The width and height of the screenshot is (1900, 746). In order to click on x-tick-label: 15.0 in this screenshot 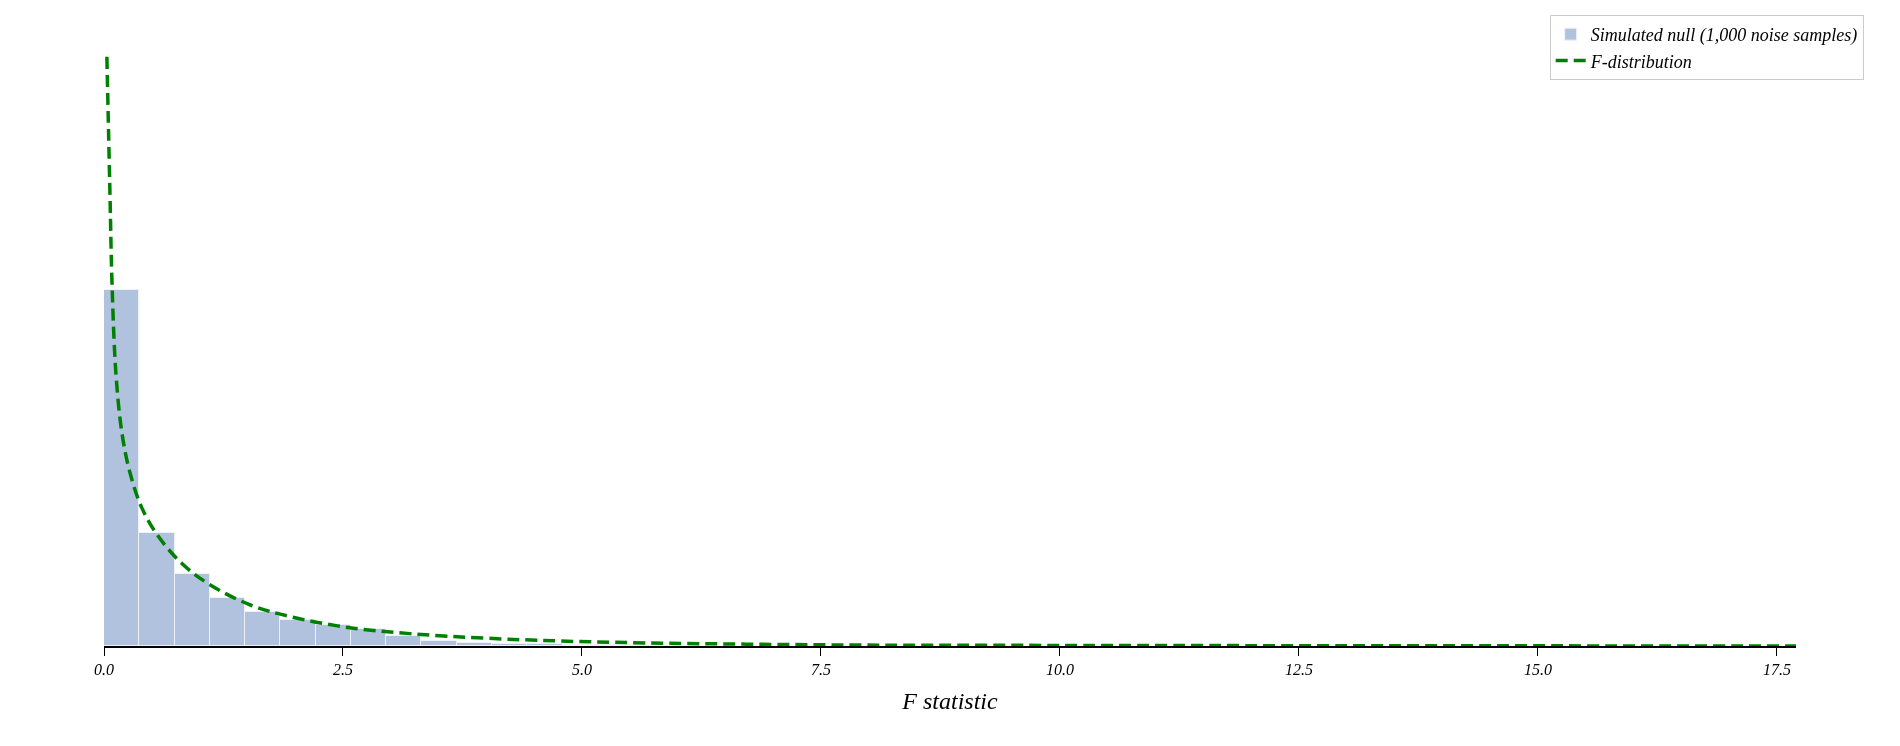, I will do `click(1537, 669)`.